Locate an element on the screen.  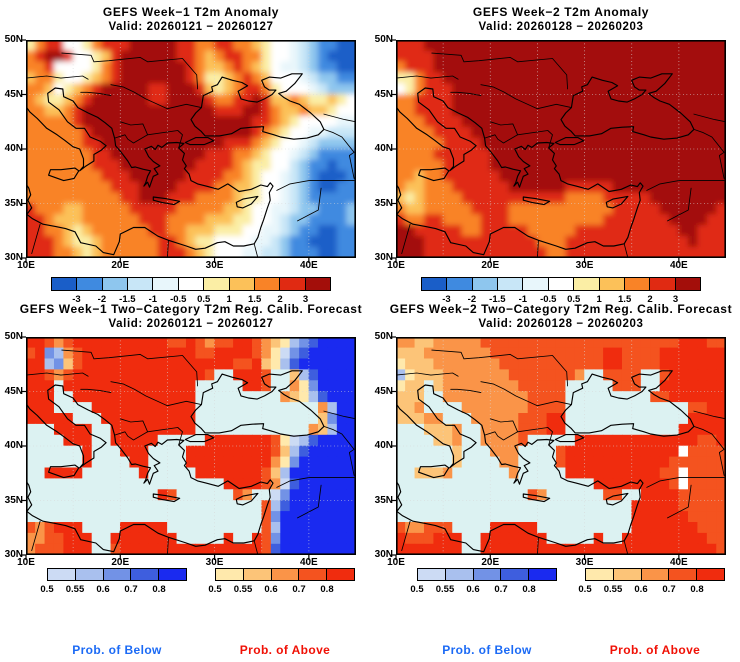
colorbar-tick-label: -2 is located at coordinates (472, 299).